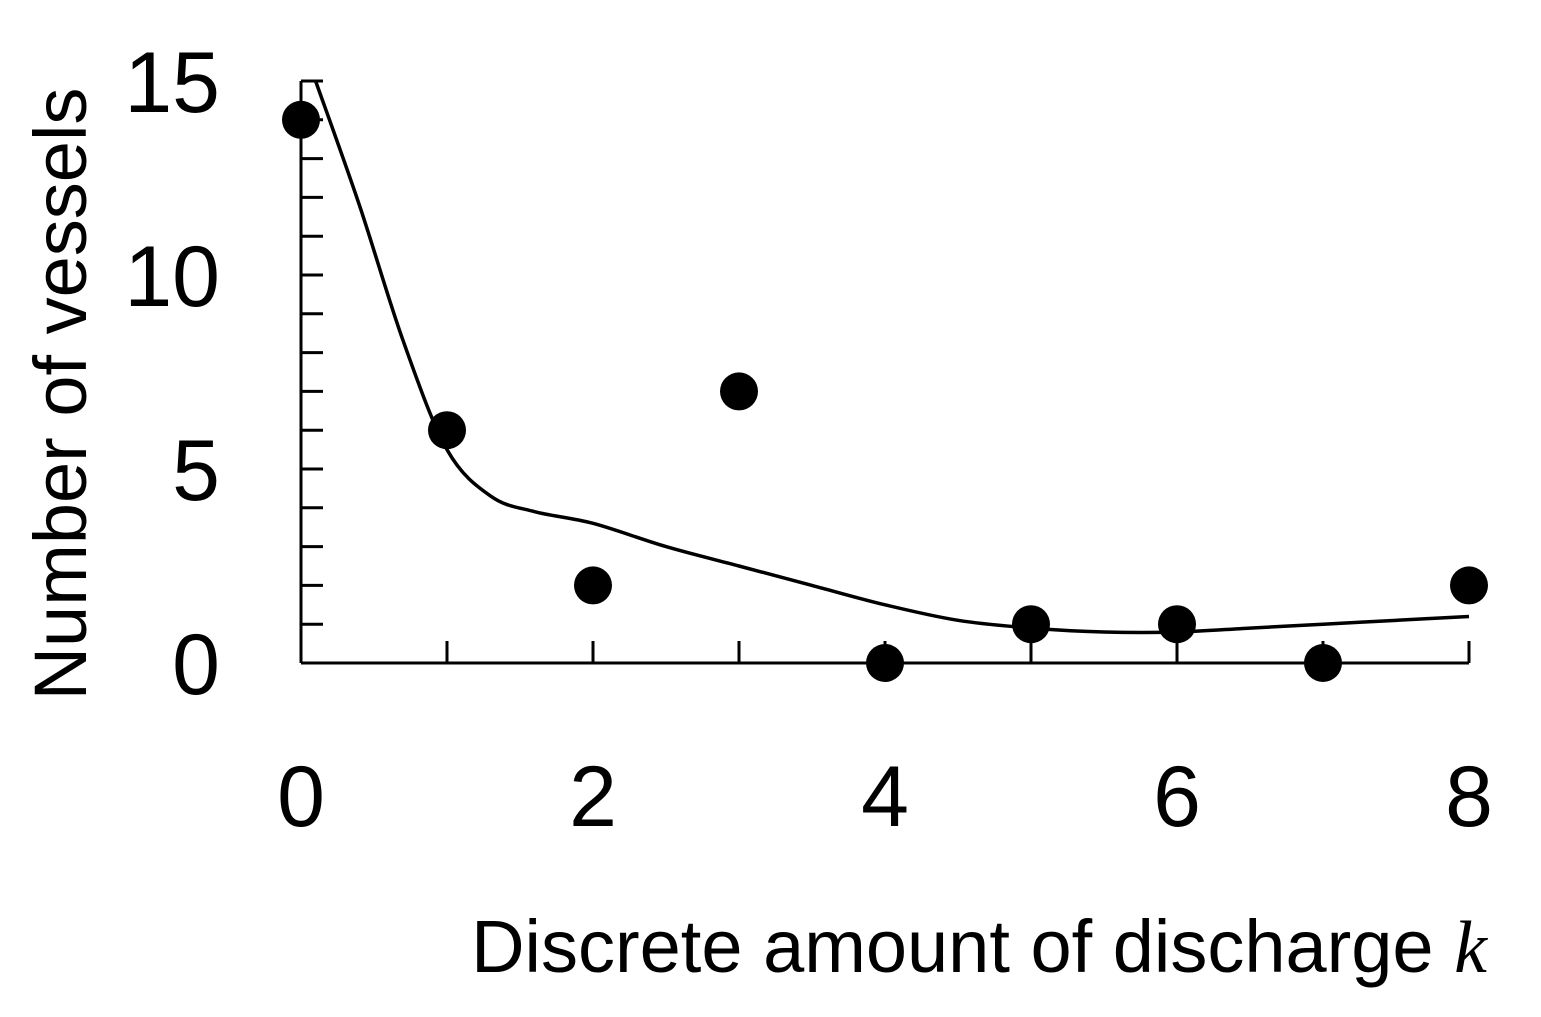  What do you see at coordinates (172, 277) in the screenshot?
I see `y-tick-label: 10` at bounding box center [172, 277].